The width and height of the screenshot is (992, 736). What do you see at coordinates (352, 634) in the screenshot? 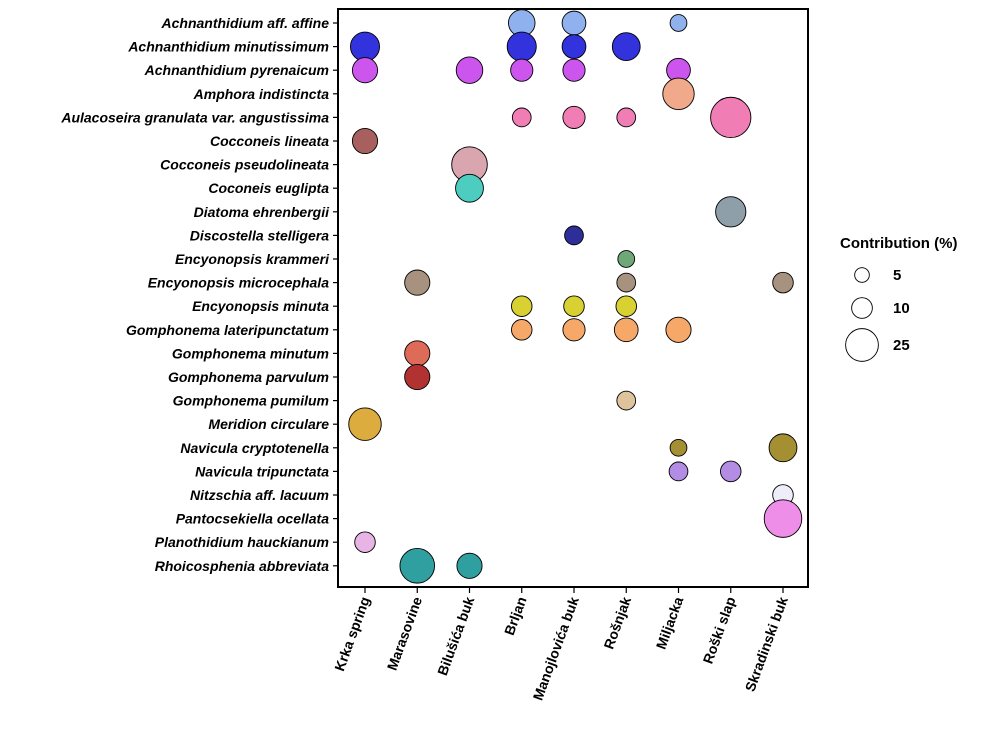
I see `x-tick-label: Krka spring` at bounding box center [352, 634].